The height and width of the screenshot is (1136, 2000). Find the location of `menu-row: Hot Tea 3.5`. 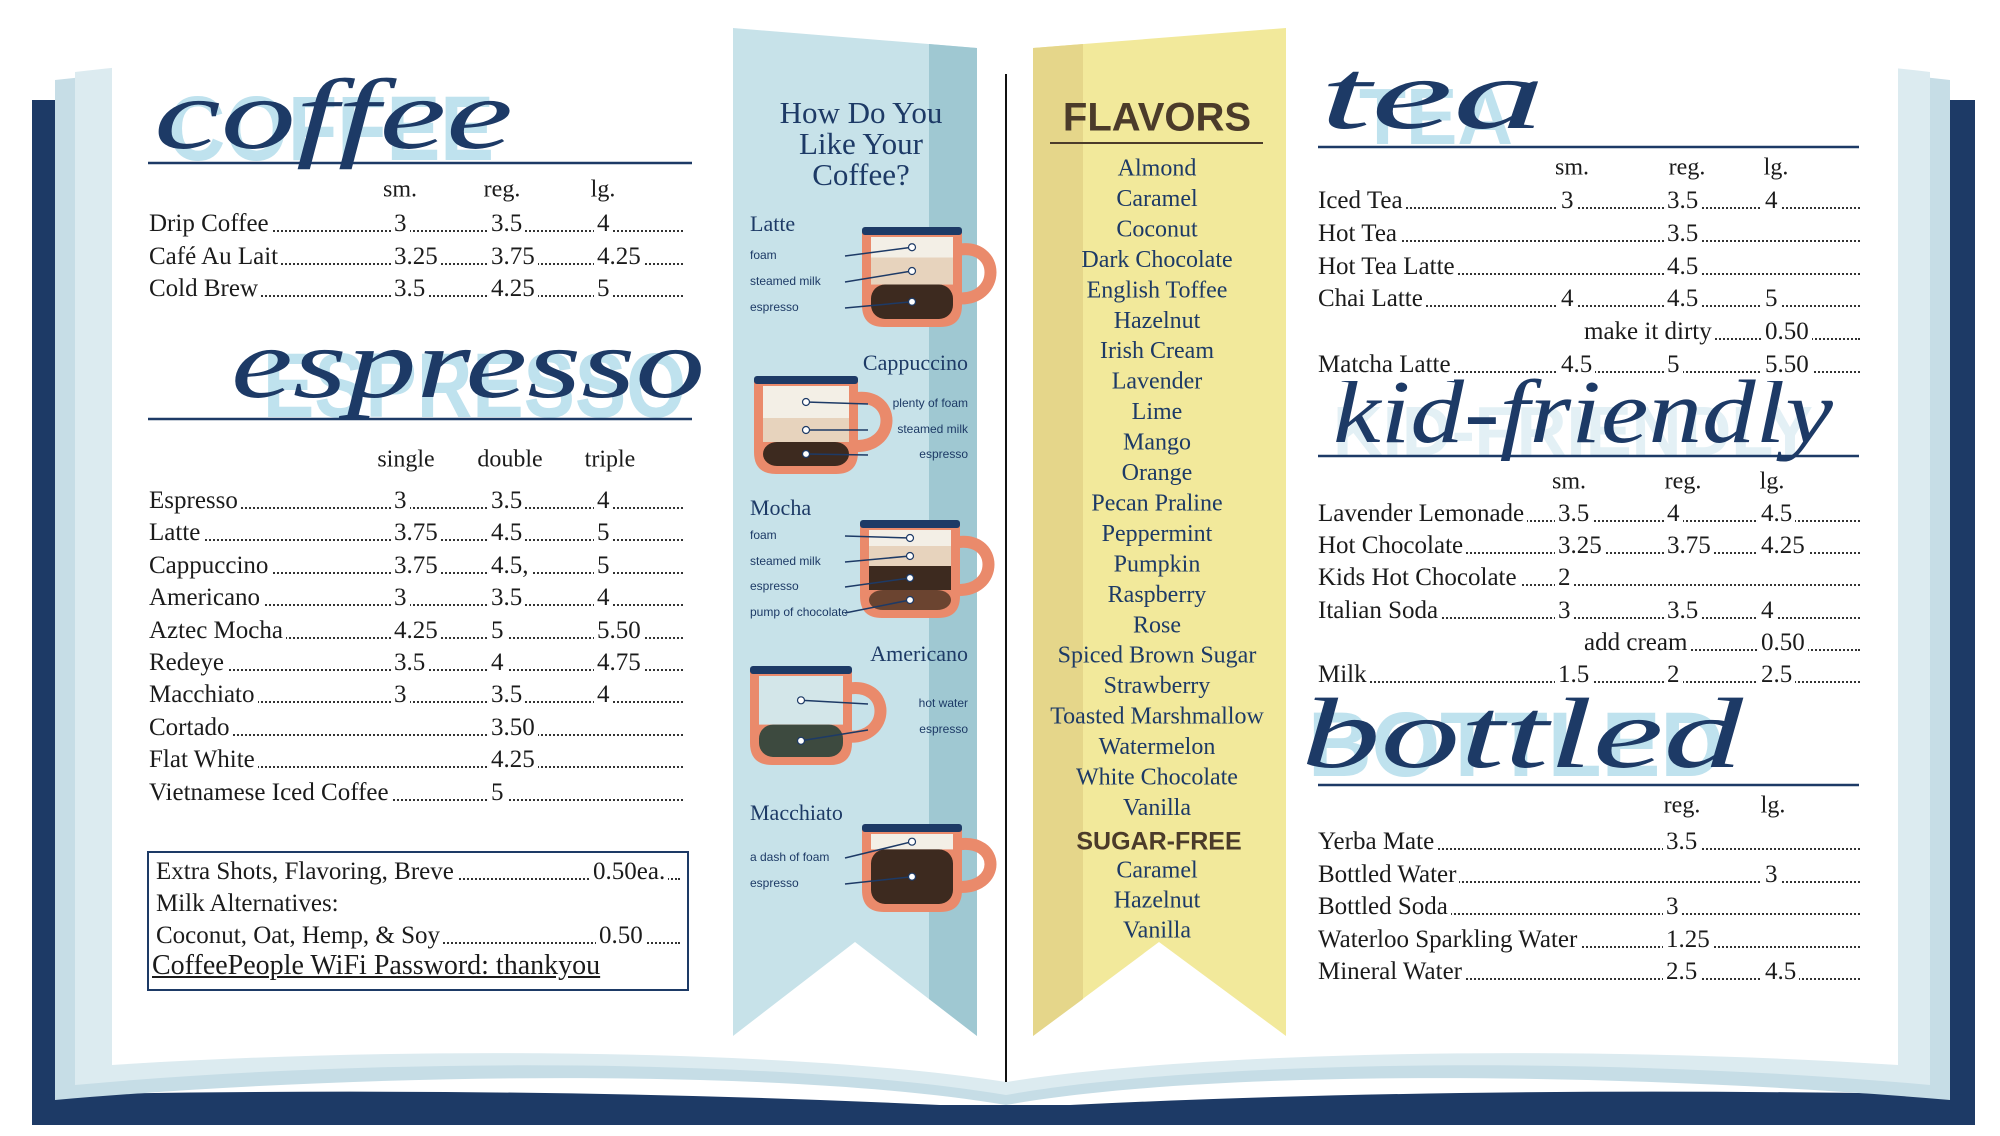

menu-row: Hot Tea 3.5 is located at coordinates (1589, 233).